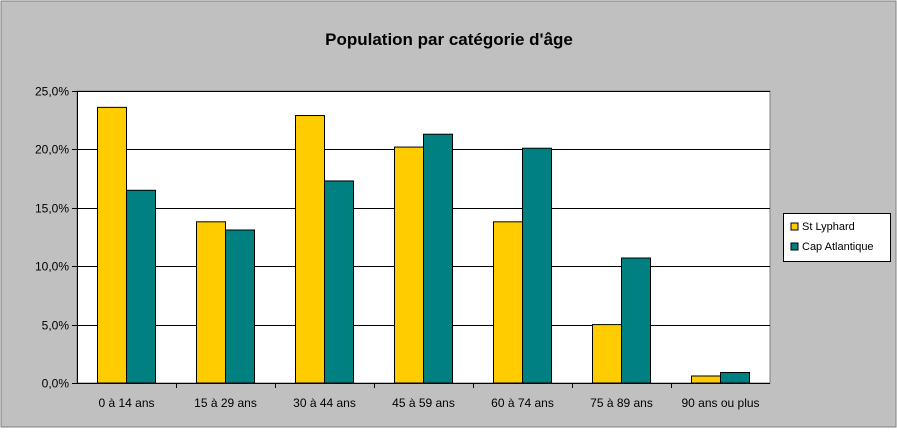  Describe the element at coordinates (423, 403) in the screenshot. I see `x-tick-label: 45 à 59 ans` at that location.